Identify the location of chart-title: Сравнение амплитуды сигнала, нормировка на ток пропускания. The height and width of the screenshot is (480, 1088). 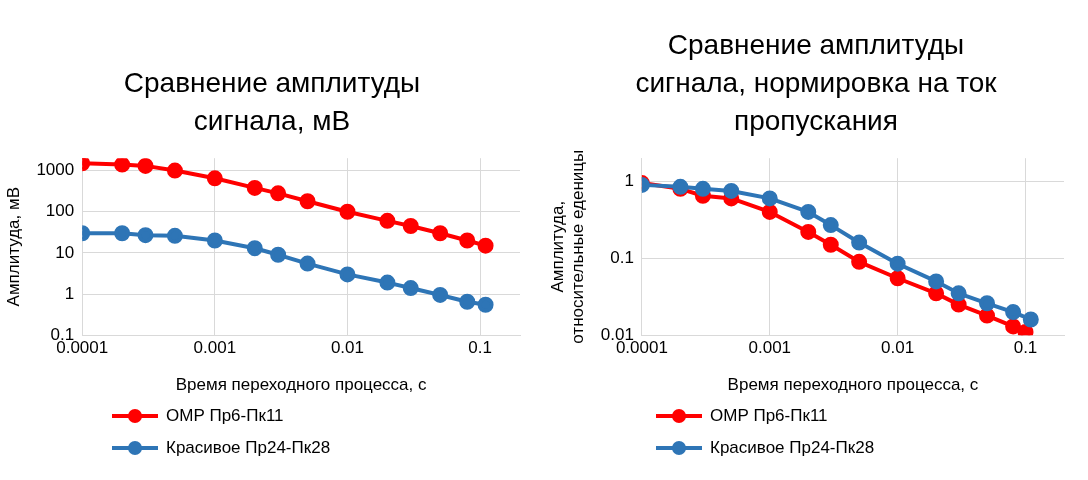
(816, 83).